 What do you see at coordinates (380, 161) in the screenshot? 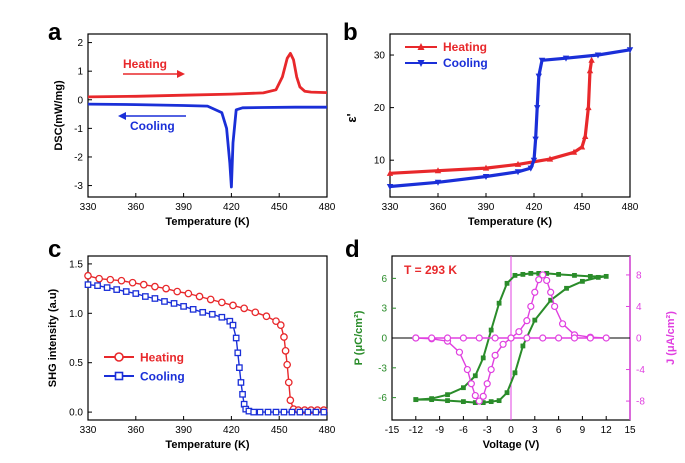
I see `panel-b-ytick-label: 10` at bounding box center [380, 161].